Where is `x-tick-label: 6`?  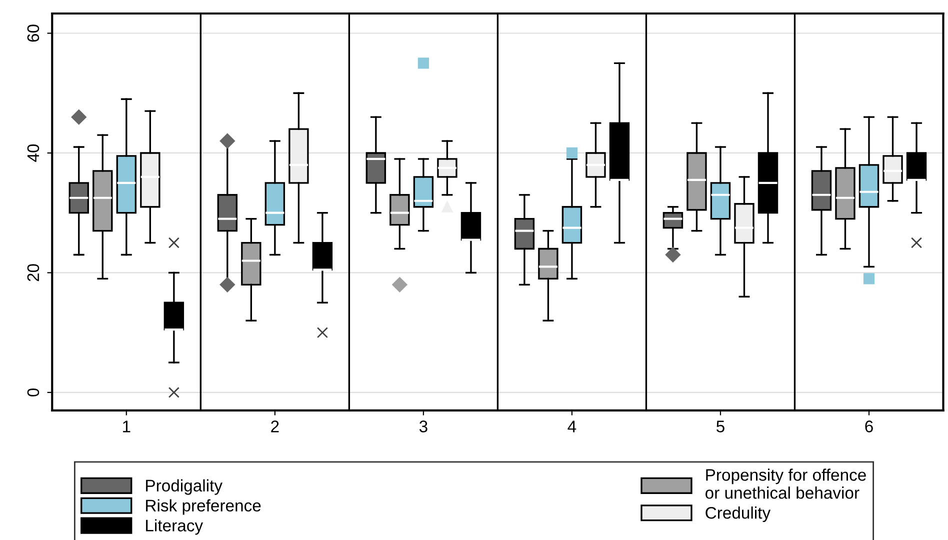
x-tick-label: 6 is located at coordinates (869, 426).